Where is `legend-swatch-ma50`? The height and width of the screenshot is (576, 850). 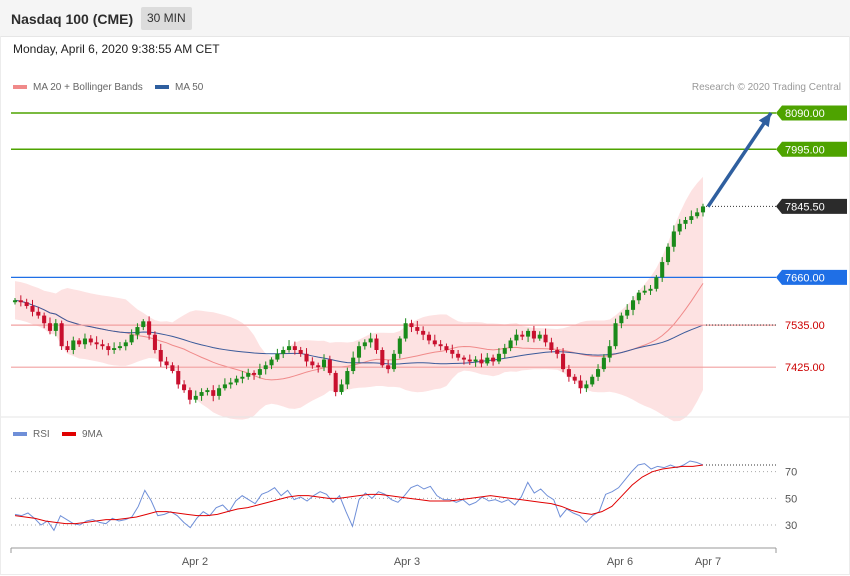 legend-swatch-ma50 is located at coordinates (162, 87).